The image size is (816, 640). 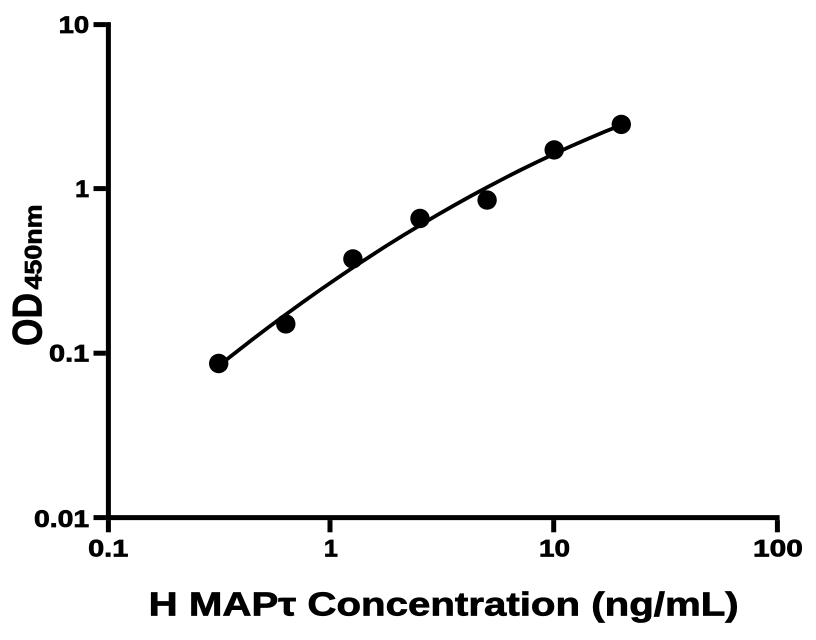 I want to click on svg-text: H MAPτ Concentration (ng/mL), so click(x=444, y=604).